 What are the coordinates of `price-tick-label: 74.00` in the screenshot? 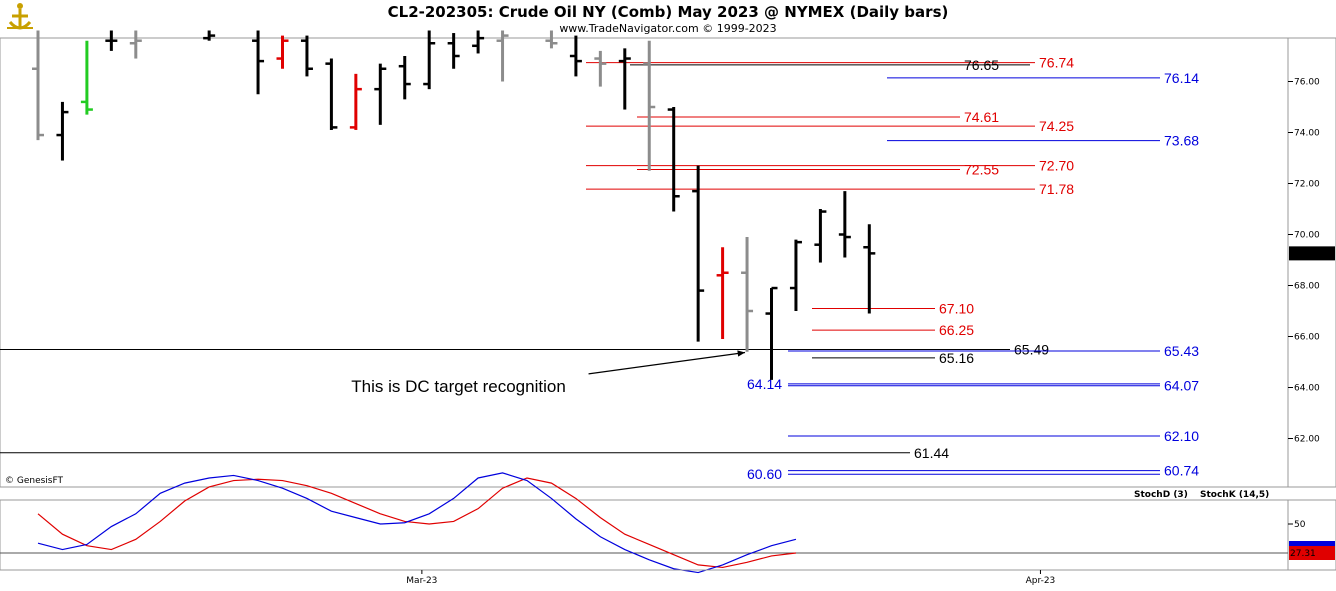 It's located at (1307, 134).